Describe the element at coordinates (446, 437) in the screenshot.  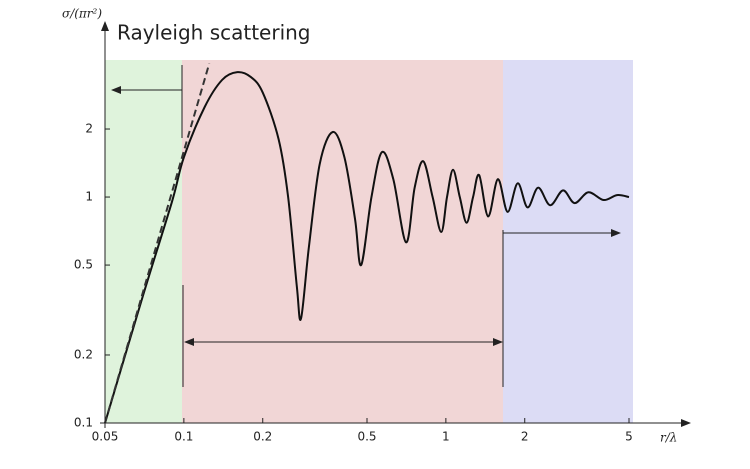
I see `x-tick-label: 1` at that location.